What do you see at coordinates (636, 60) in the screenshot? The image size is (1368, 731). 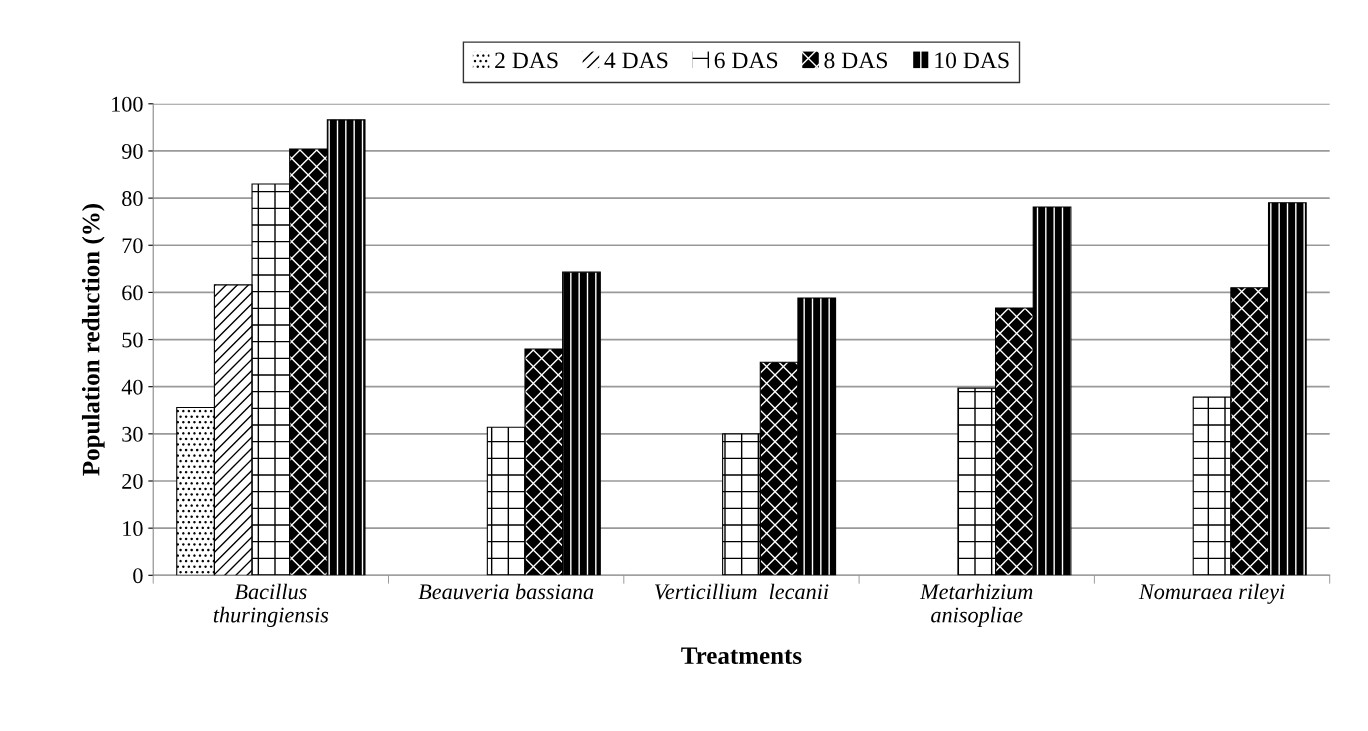 I see `legend-label: 4 DAS` at bounding box center [636, 60].